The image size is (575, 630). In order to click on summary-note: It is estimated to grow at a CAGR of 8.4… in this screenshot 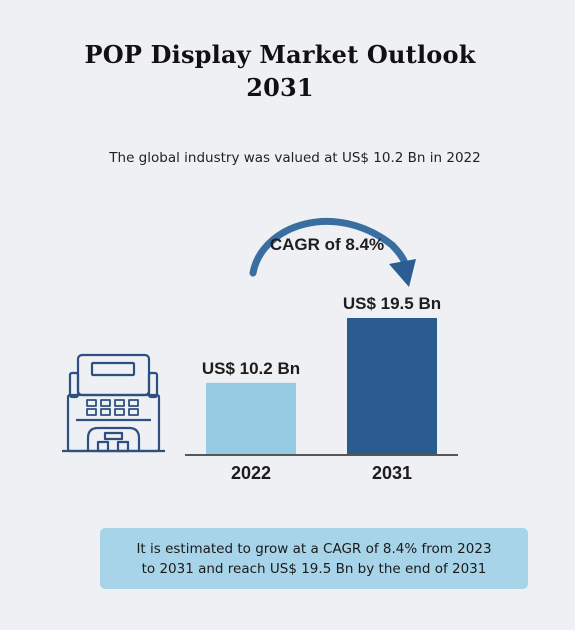, I will do `click(314, 558)`.